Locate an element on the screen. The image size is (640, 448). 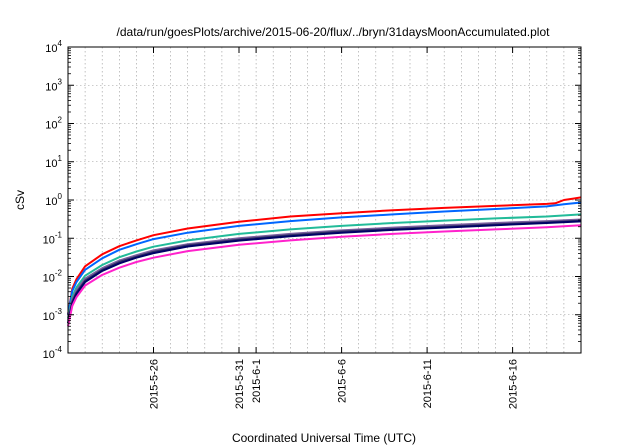
y-tick-labels: 10⁻⁴ 10⁻³ 10⁻² 10⁻¹ 10⁰ 10¹ 10² 10³ 10⁴ is located at coordinates (53, 200).